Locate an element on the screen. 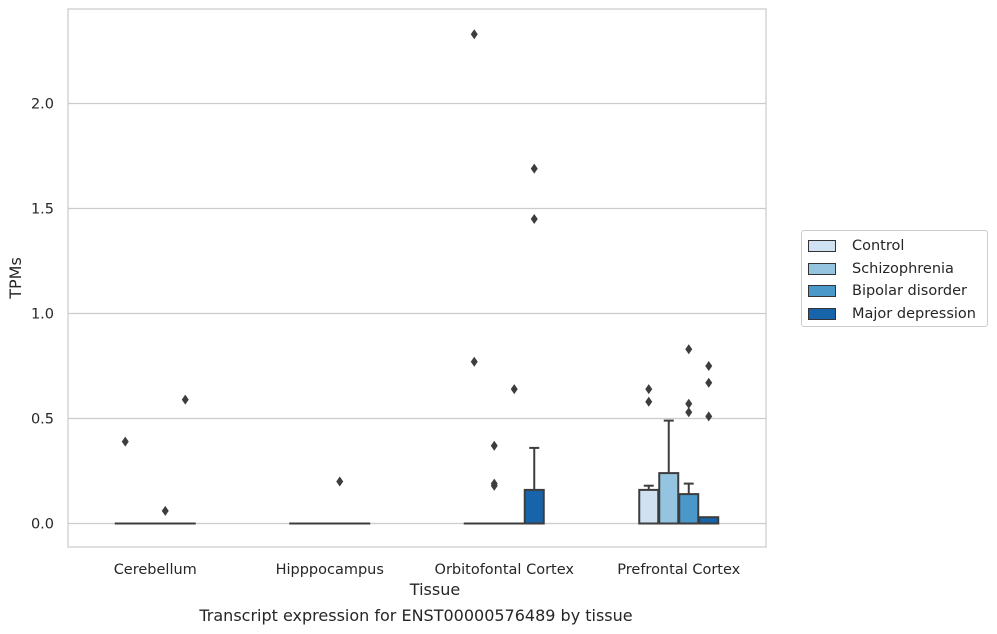 This screenshot has width=997, height=634. legend-item: Major depression is located at coordinates (897, 314).